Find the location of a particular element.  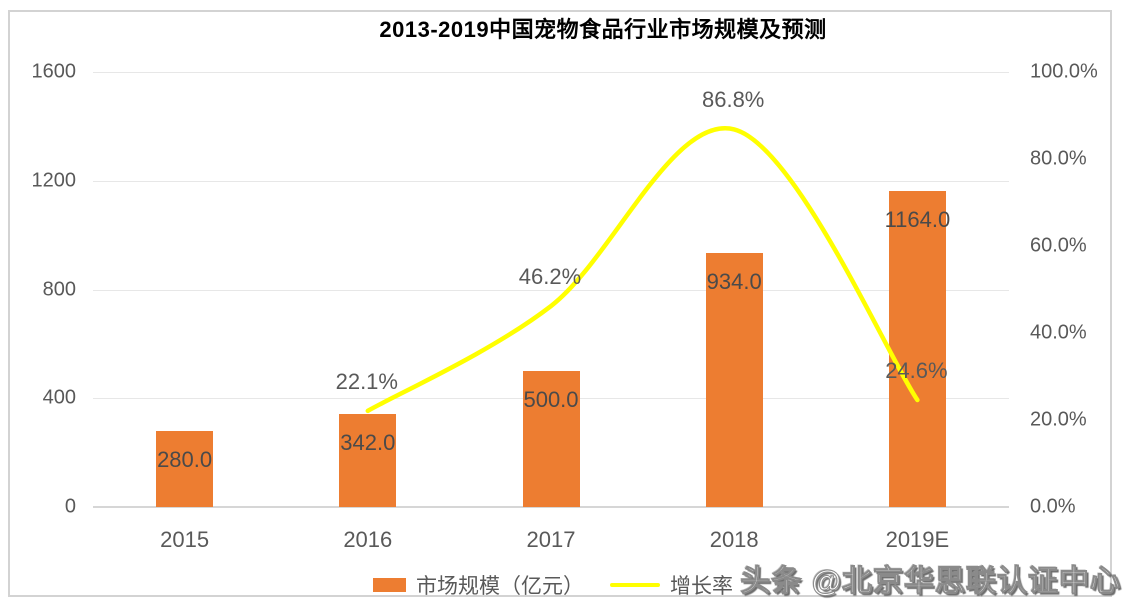

chart-title: 2013-2019中国宠物食品行业市场规模及预测 is located at coordinates (603, 29).